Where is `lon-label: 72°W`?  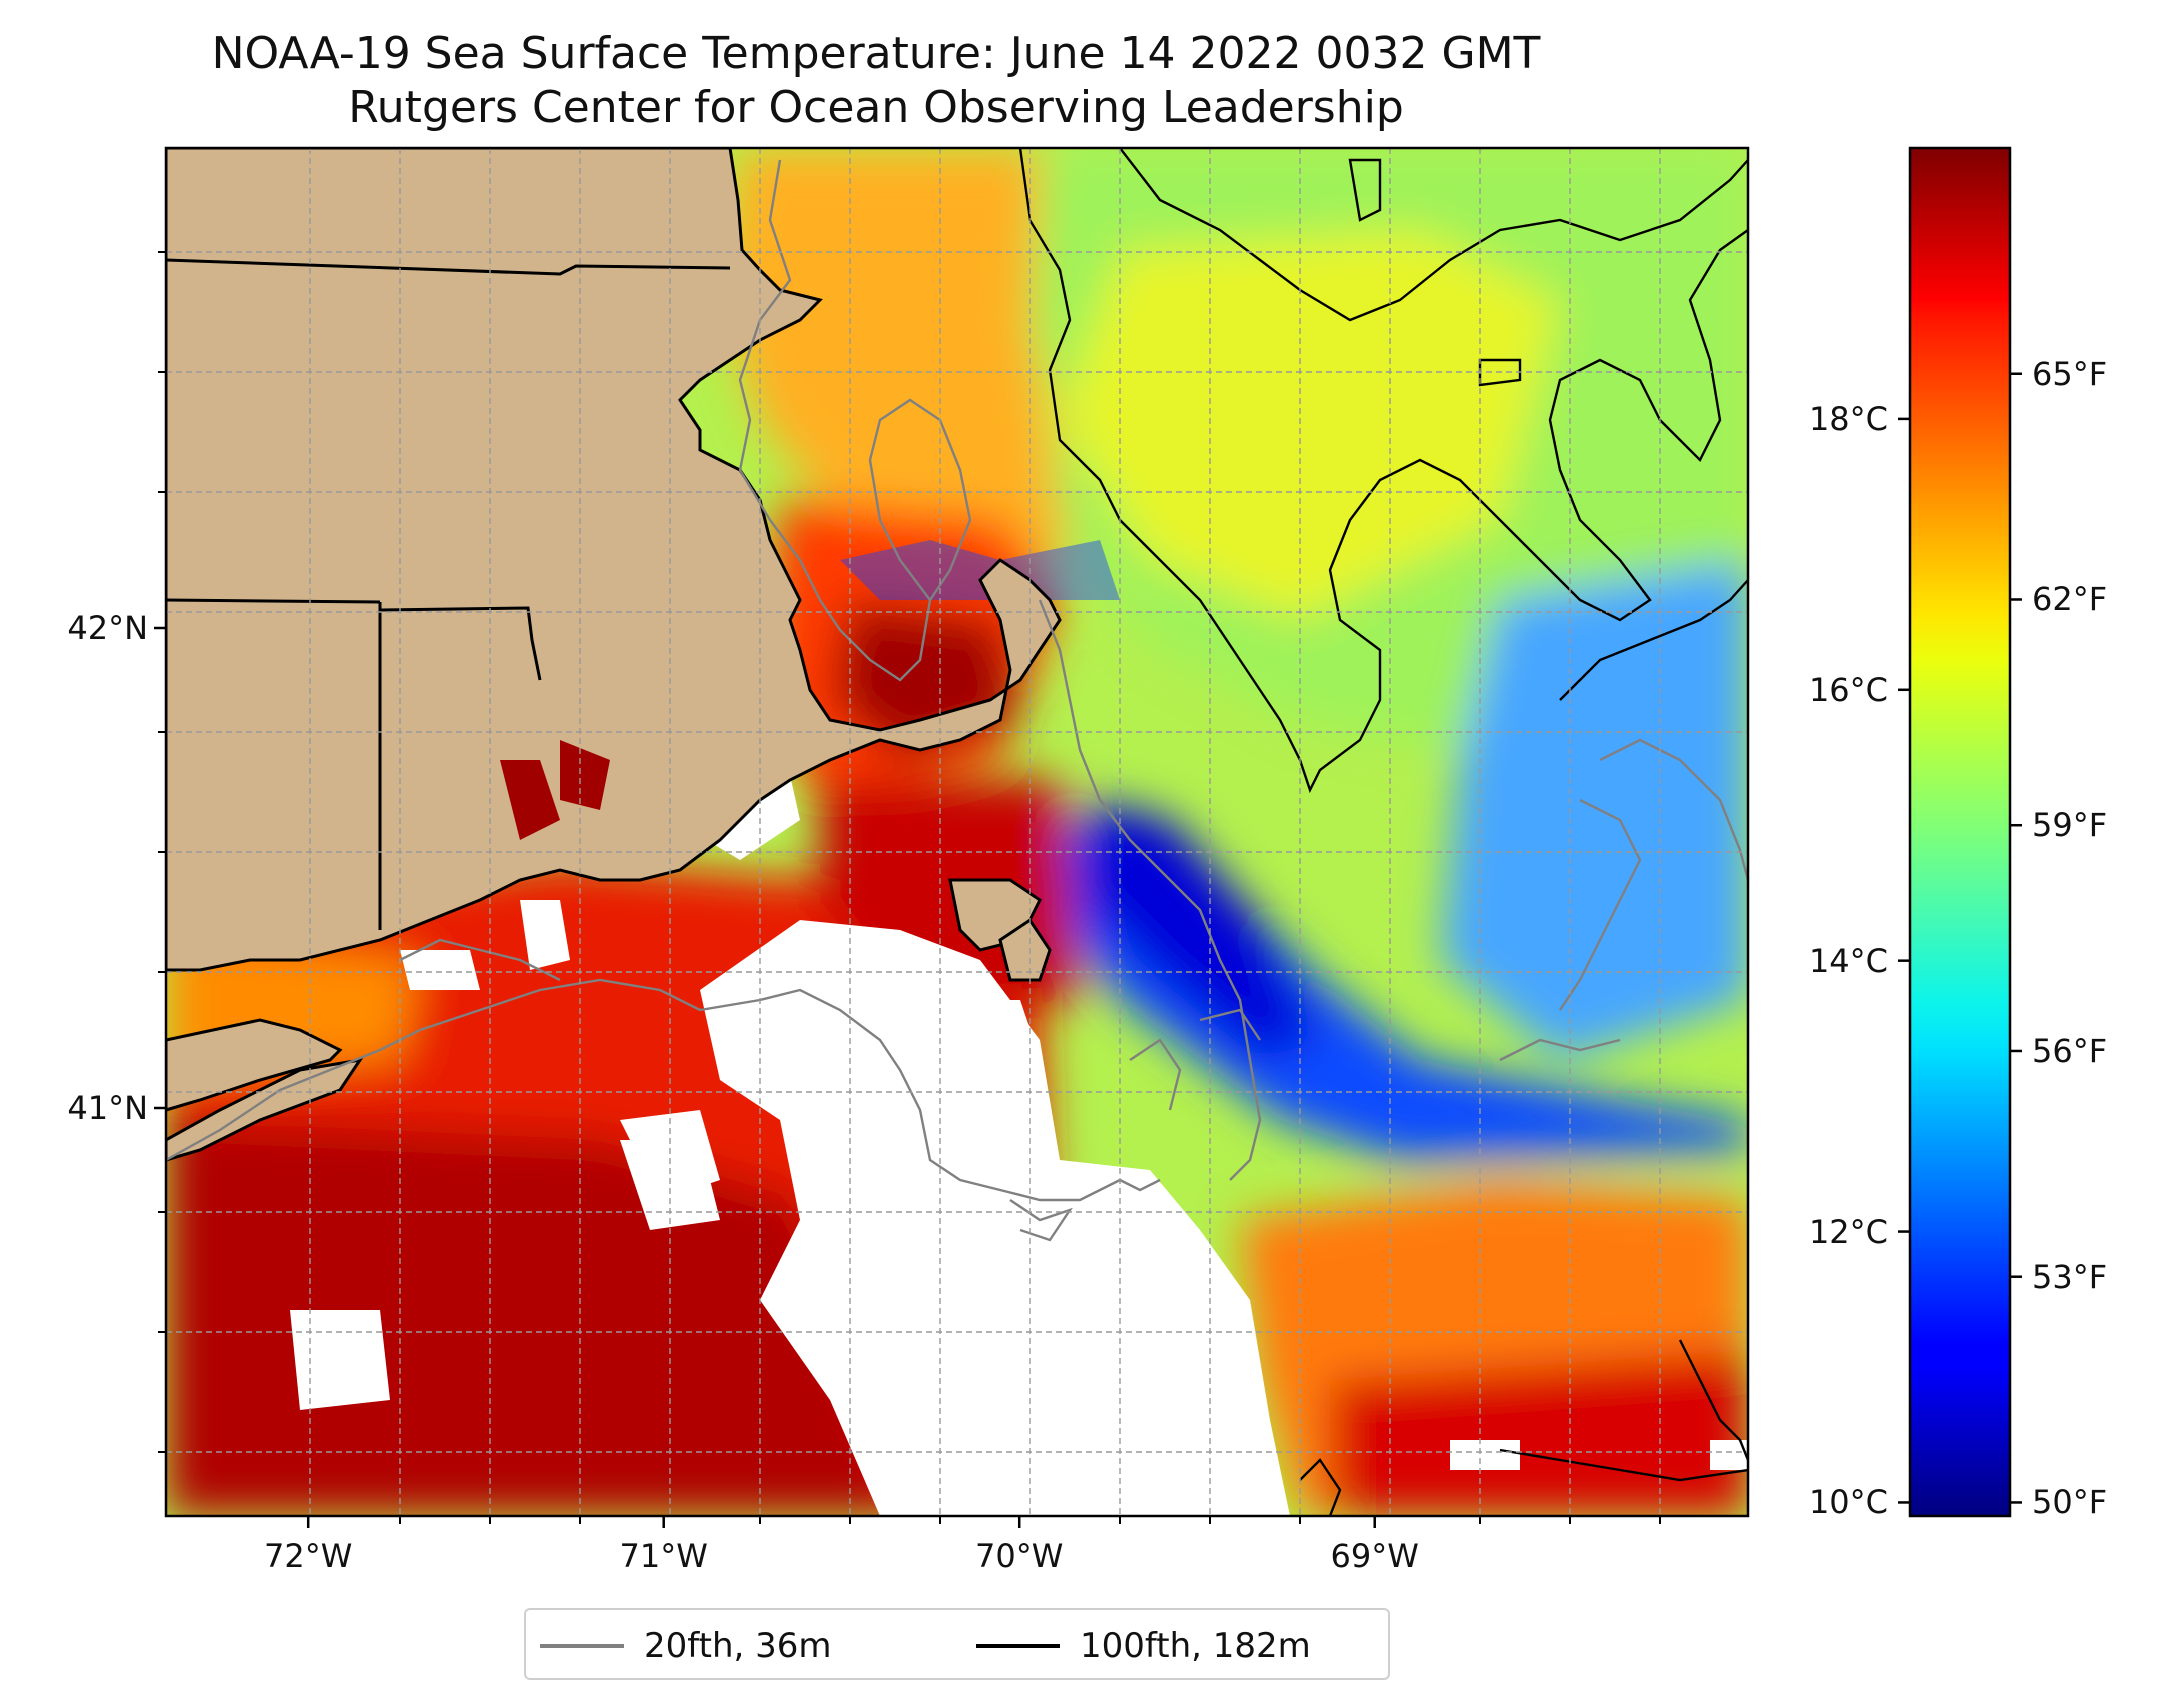
lon-label: 72°W is located at coordinates (308, 1556).